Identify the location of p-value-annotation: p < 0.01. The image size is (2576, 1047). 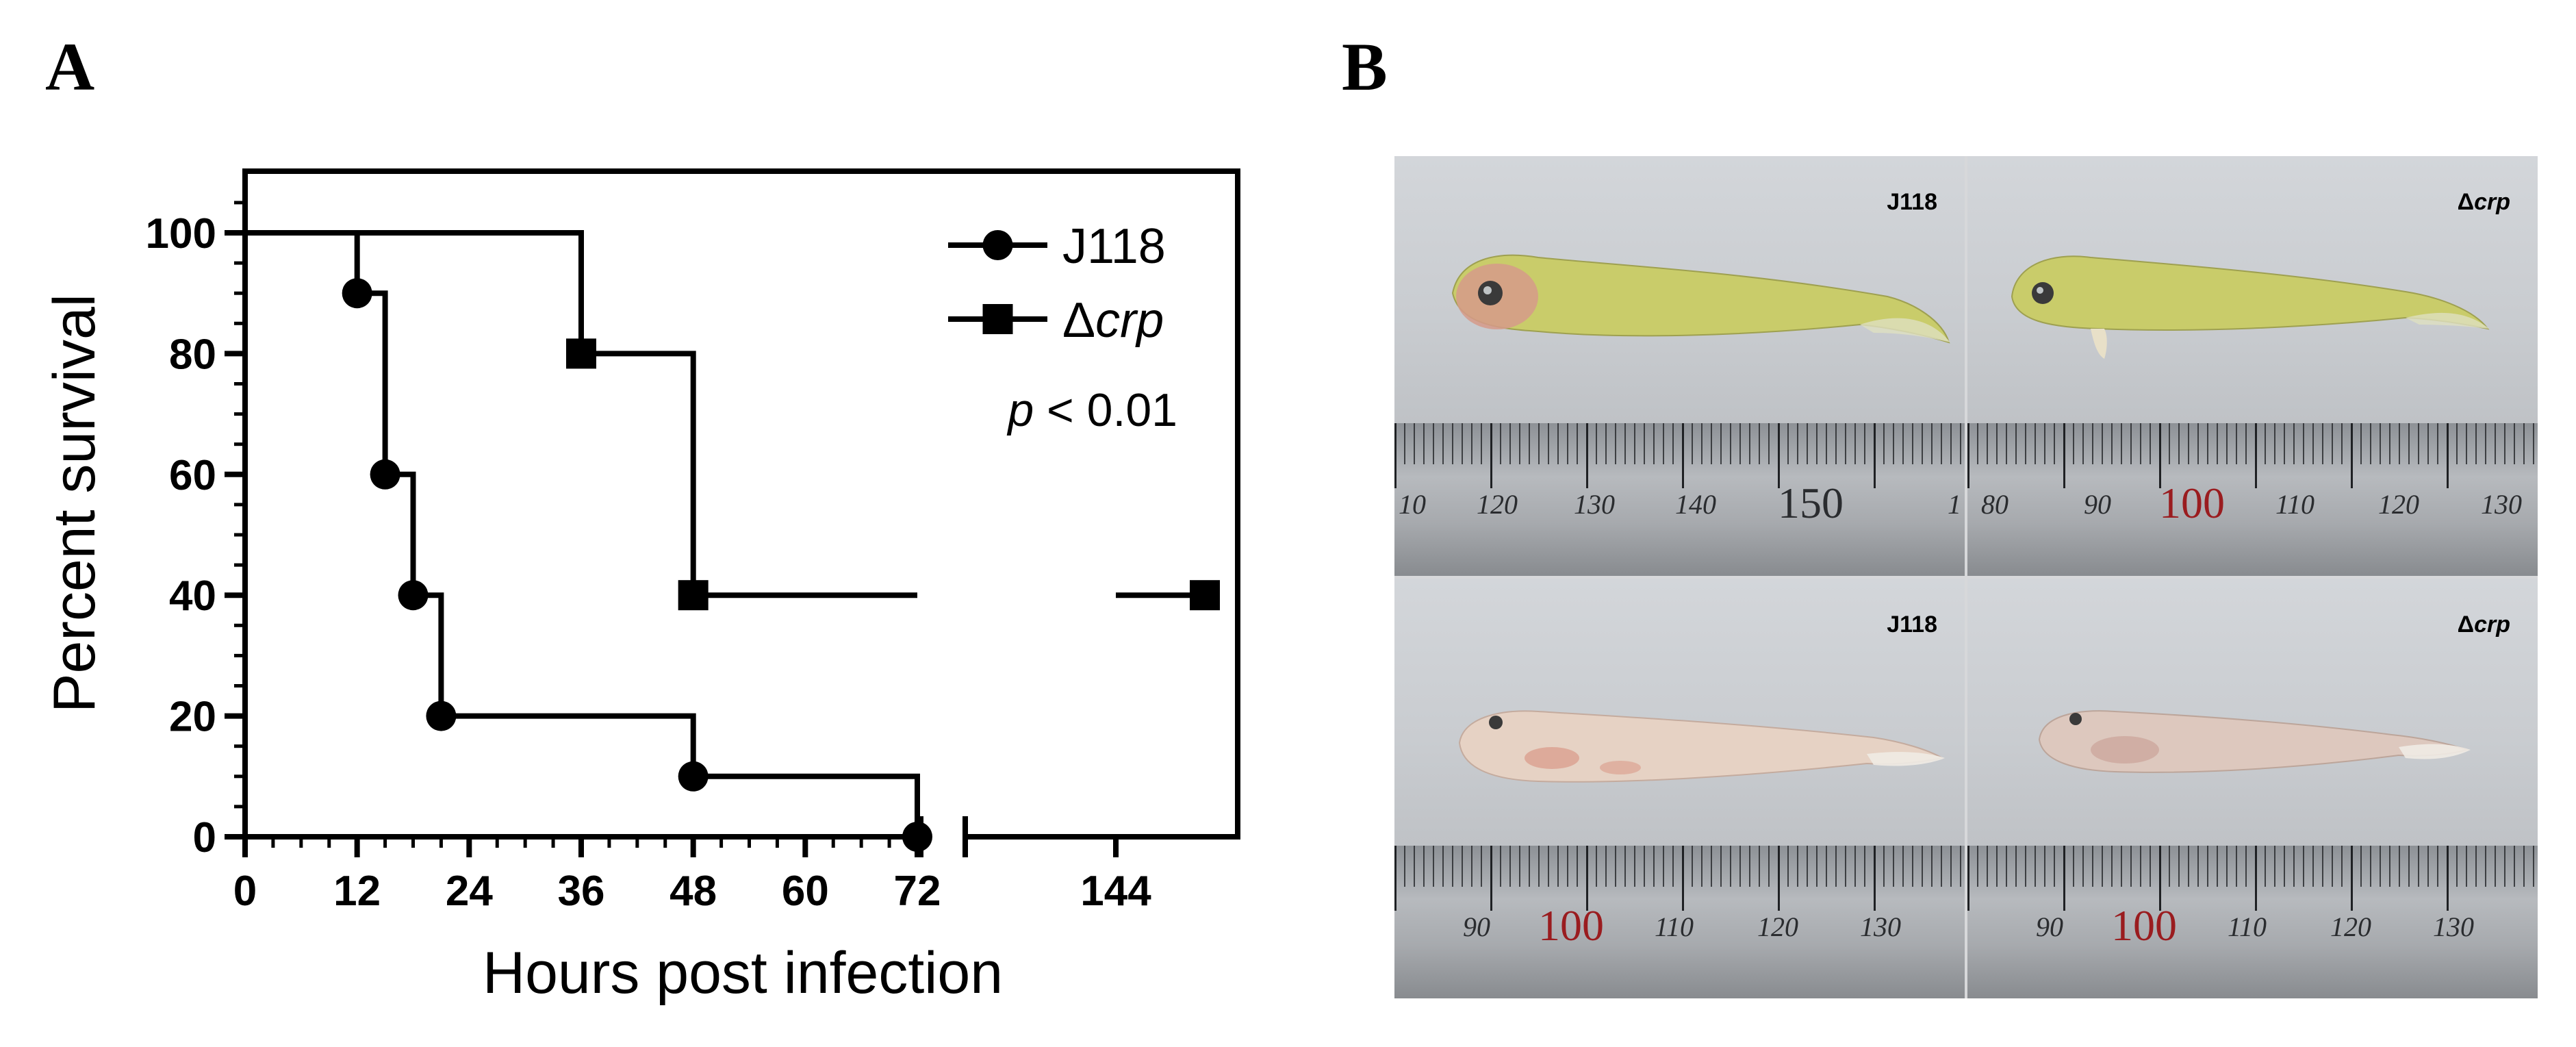
(1091, 410).